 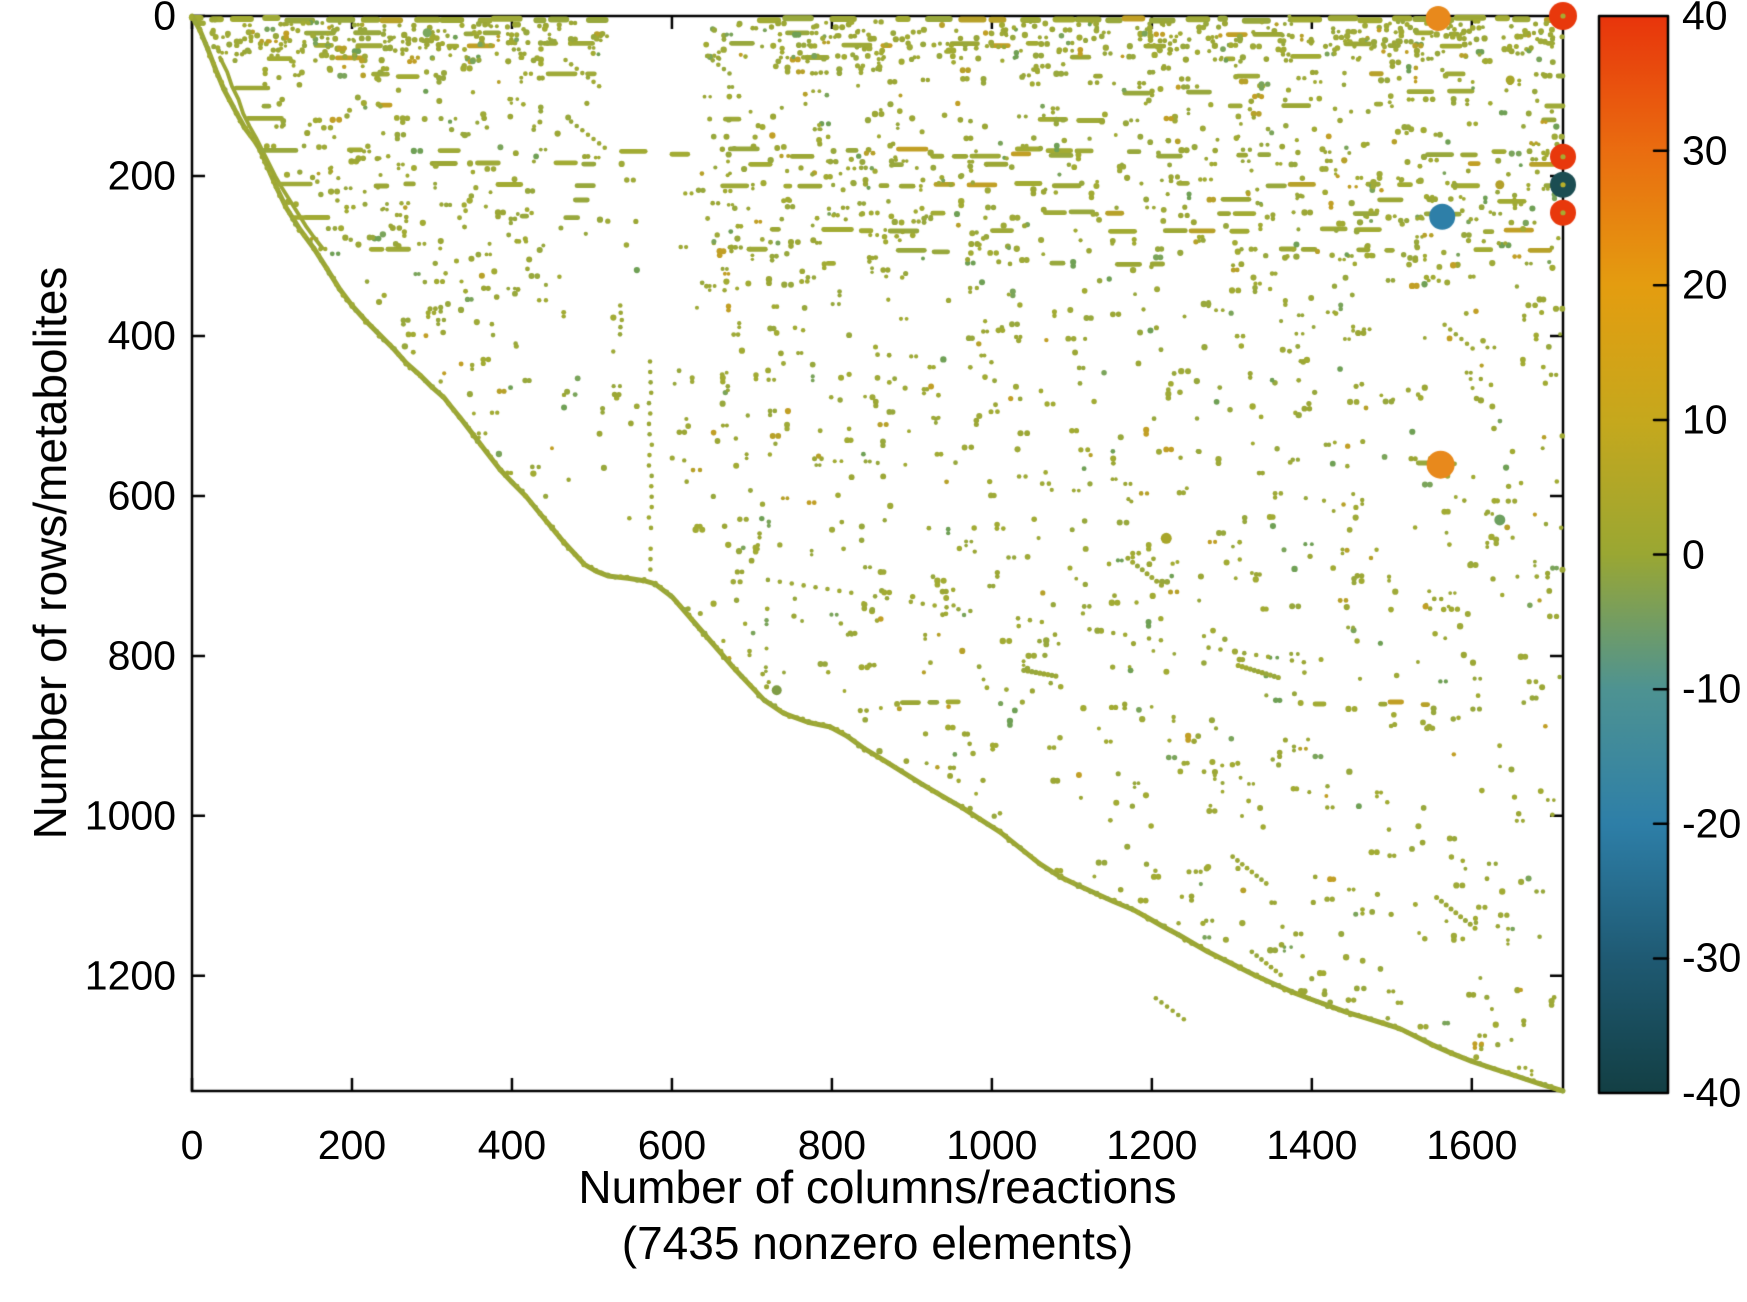 What do you see at coordinates (1693, 554) in the screenshot?
I see `colorbar-tick-label: 0` at bounding box center [1693, 554].